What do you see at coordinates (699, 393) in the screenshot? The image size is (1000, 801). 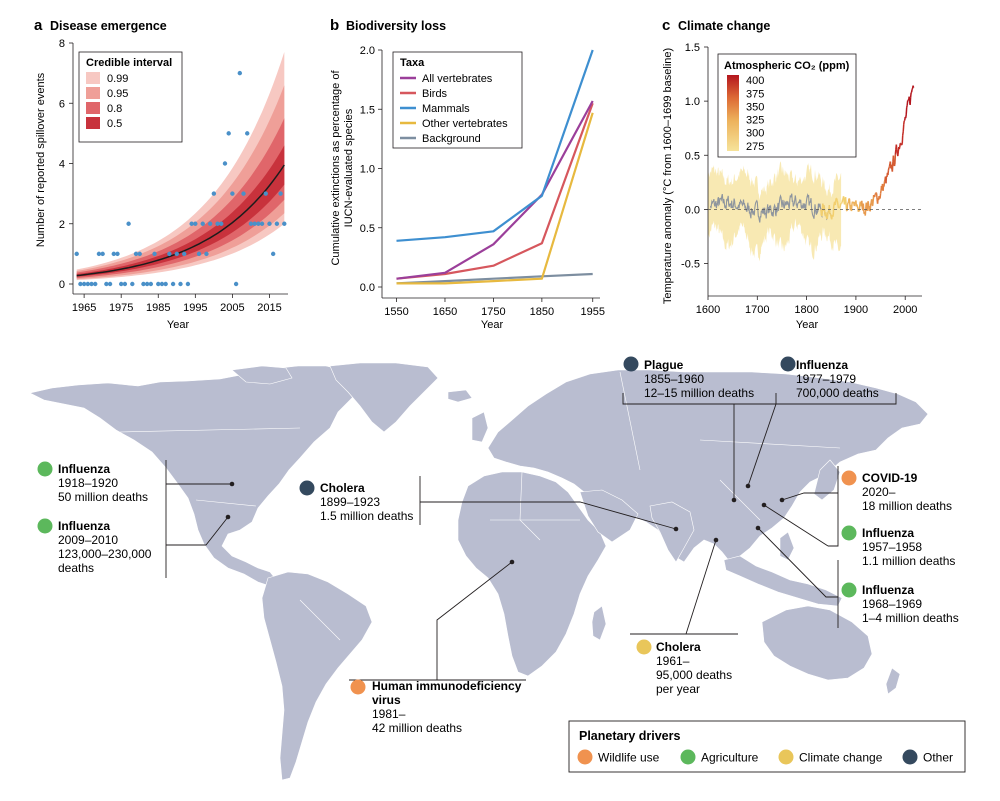 I see `annotation-line: 12–15 million deaths` at bounding box center [699, 393].